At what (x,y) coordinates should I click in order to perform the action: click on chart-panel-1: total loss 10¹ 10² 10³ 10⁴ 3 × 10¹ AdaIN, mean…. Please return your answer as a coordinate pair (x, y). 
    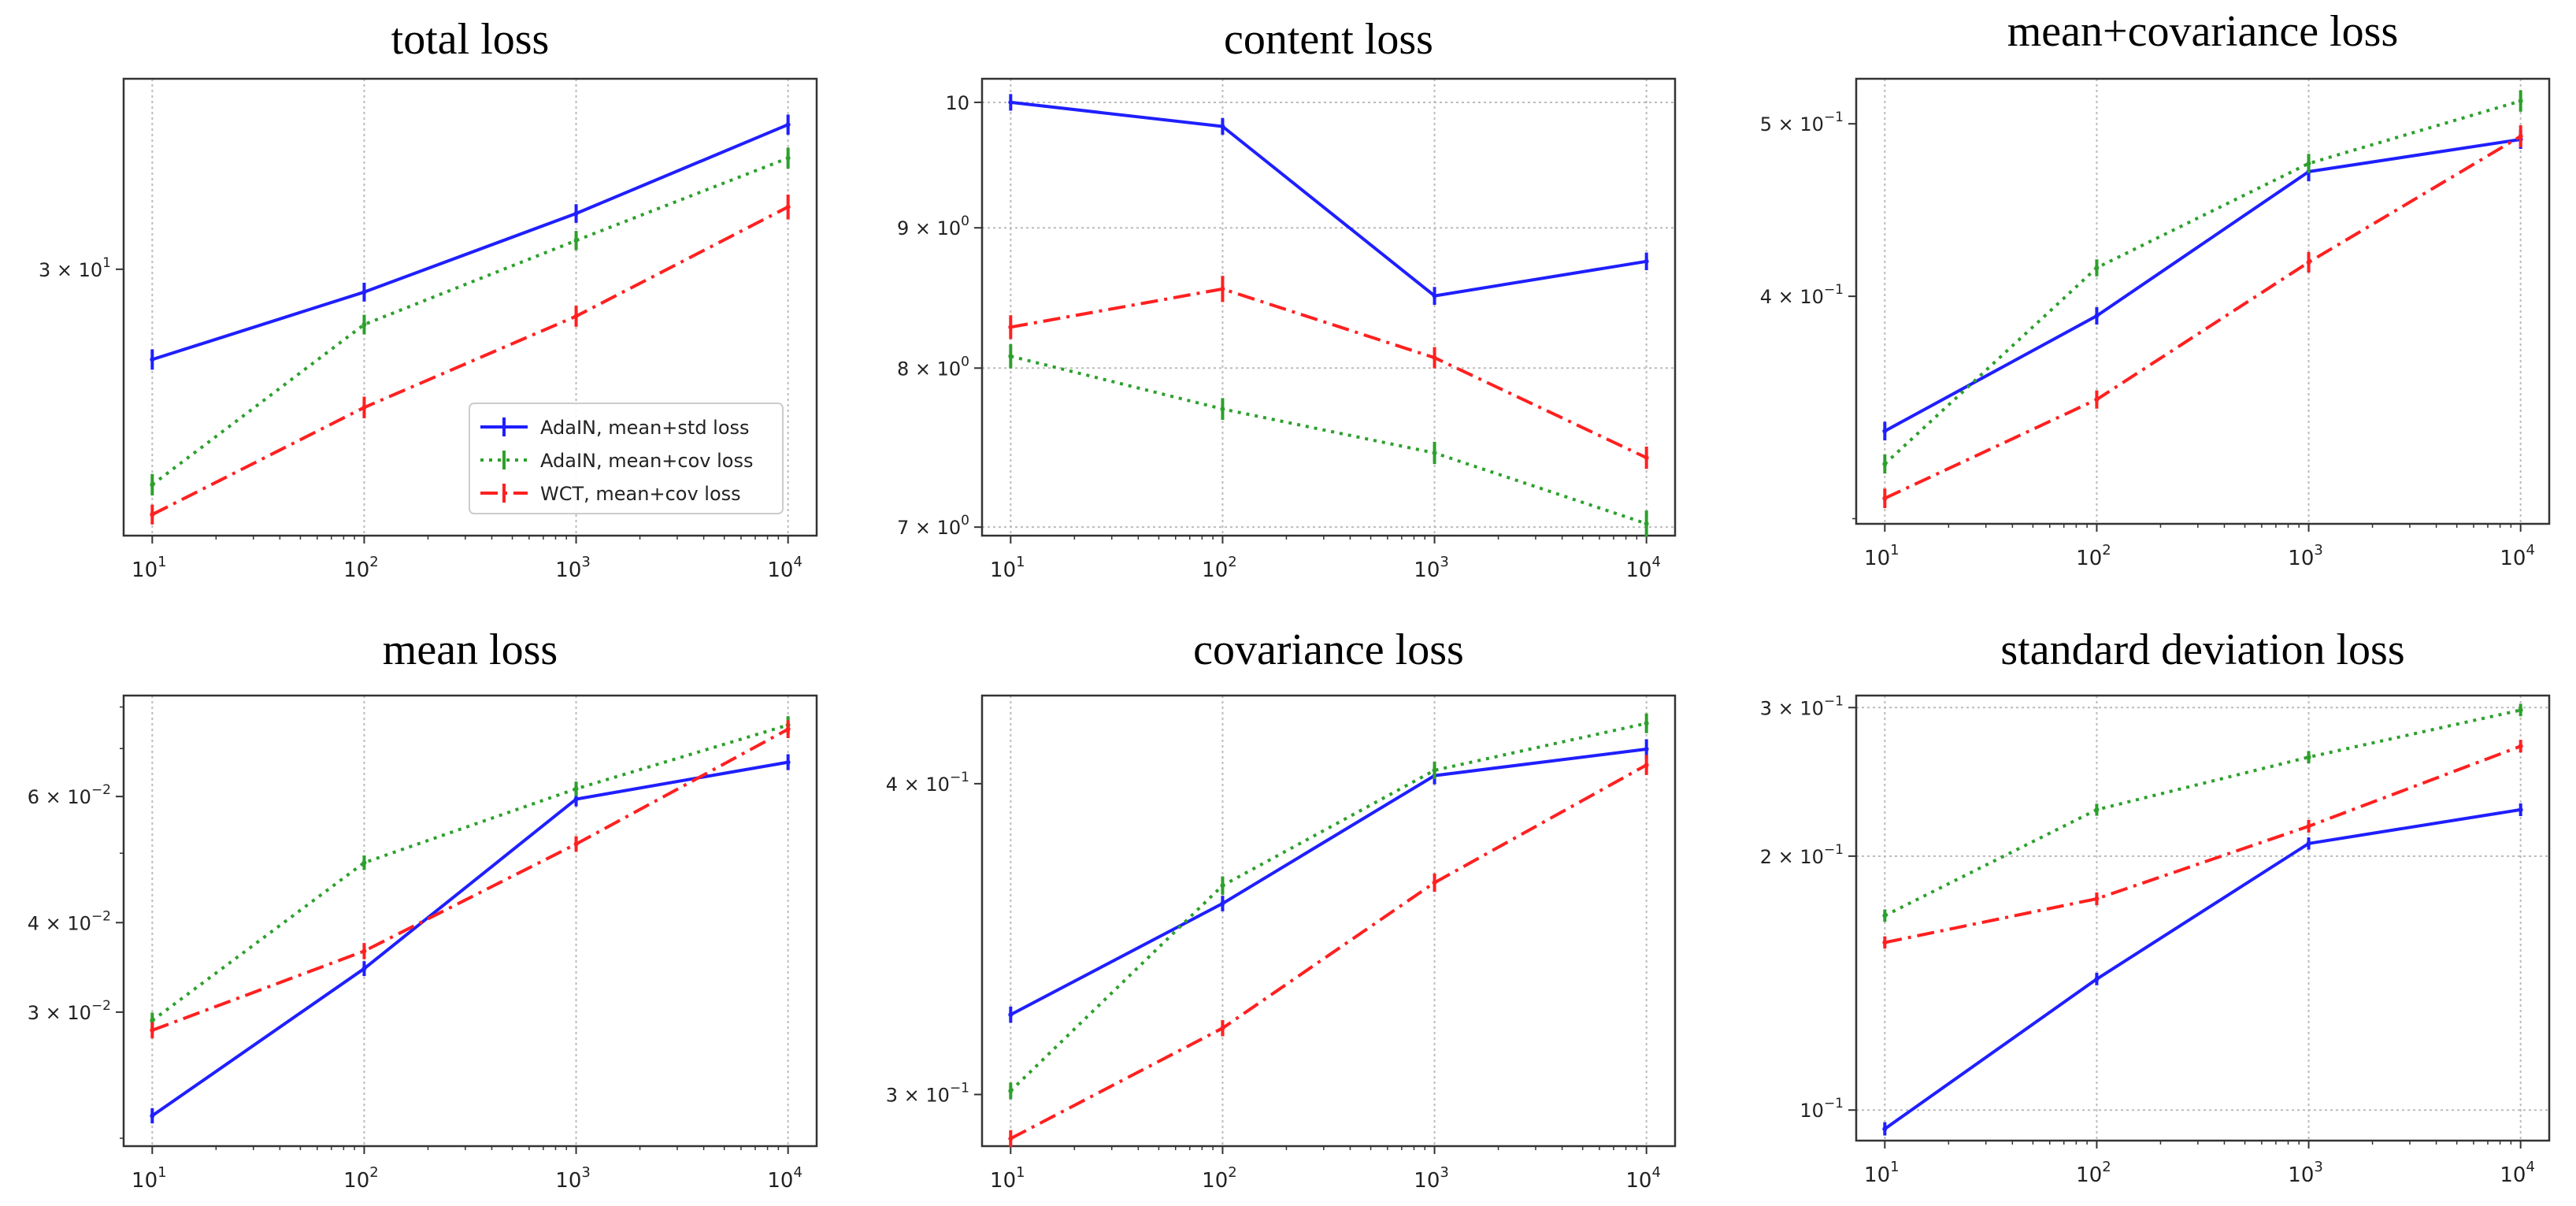
    Looking at the image, I should click on (428, 299).